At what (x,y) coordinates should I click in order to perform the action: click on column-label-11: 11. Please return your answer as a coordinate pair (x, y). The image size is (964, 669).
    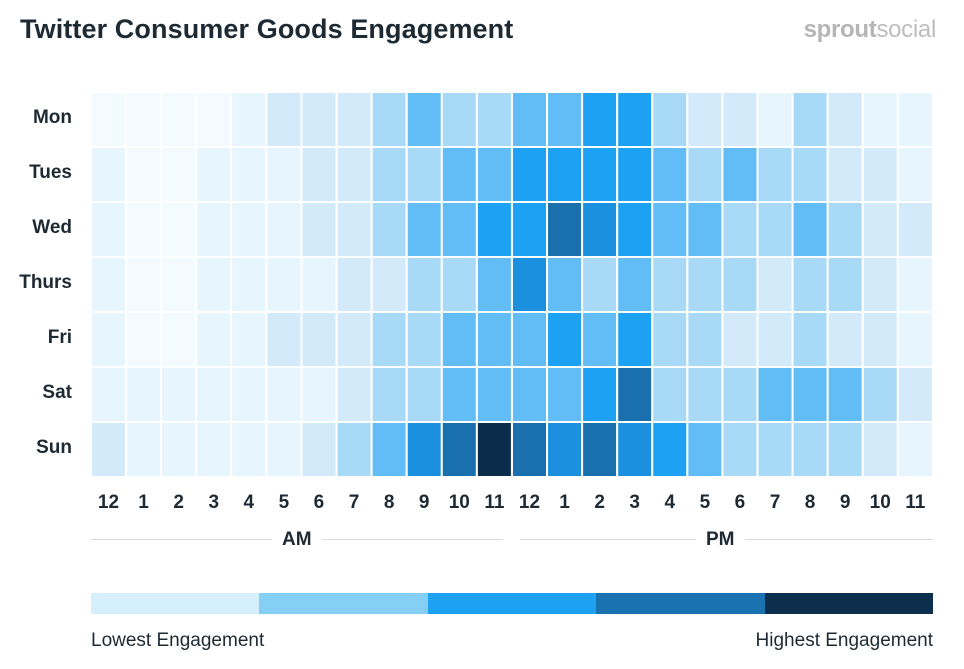
    Looking at the image, I should click on (494, 502).